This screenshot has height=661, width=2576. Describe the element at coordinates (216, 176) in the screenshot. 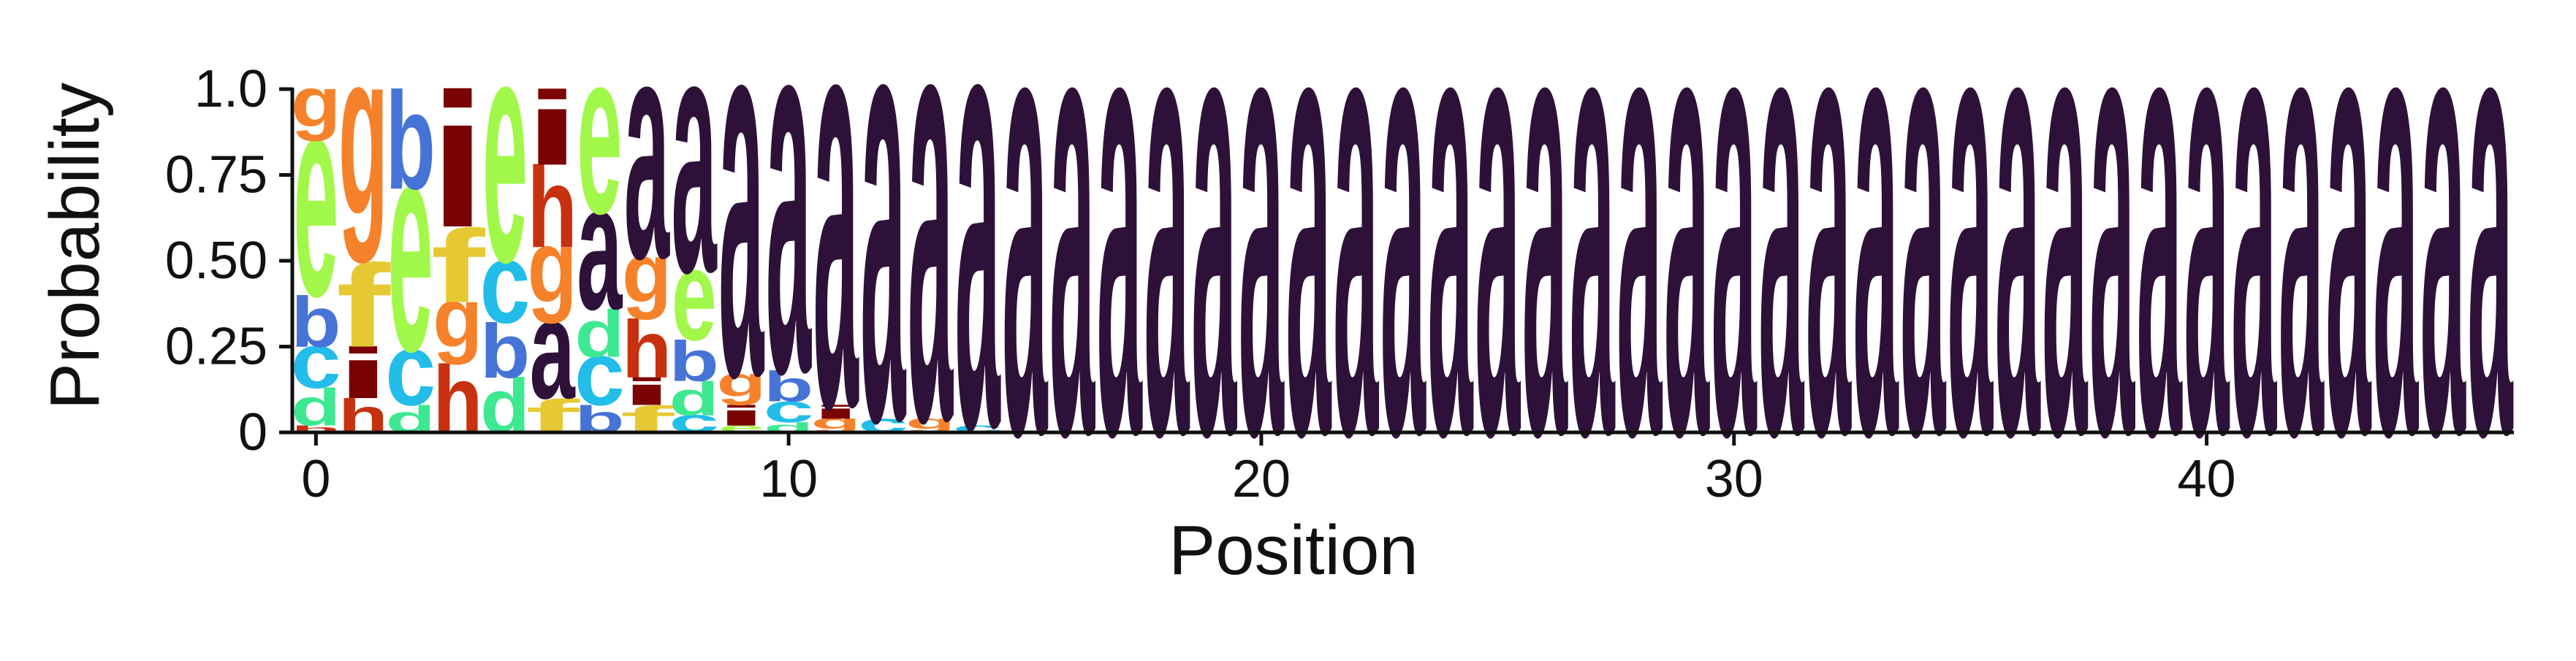

I see `y-tick-label: 0.75` at that location.